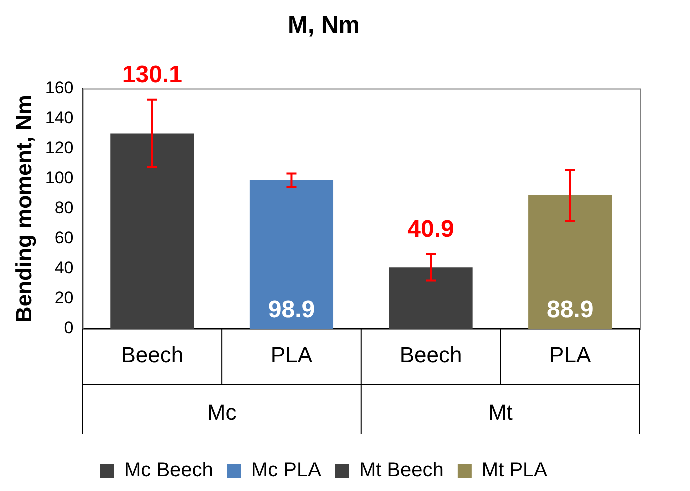  What do you see at coordinates (23, 209) in the screenshot?
I see `y-axis-title: Bending moment, Nm` at bounding box center [23, 209].